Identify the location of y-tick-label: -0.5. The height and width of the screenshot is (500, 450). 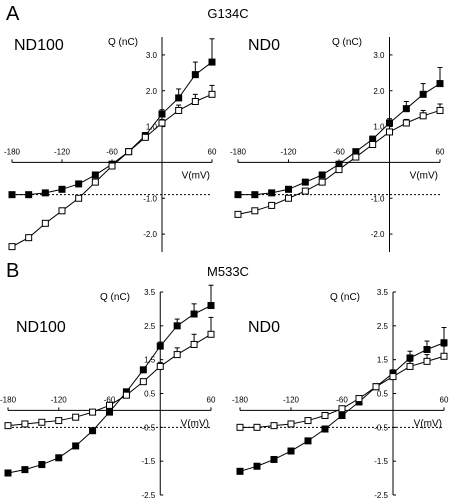
(381, 427).